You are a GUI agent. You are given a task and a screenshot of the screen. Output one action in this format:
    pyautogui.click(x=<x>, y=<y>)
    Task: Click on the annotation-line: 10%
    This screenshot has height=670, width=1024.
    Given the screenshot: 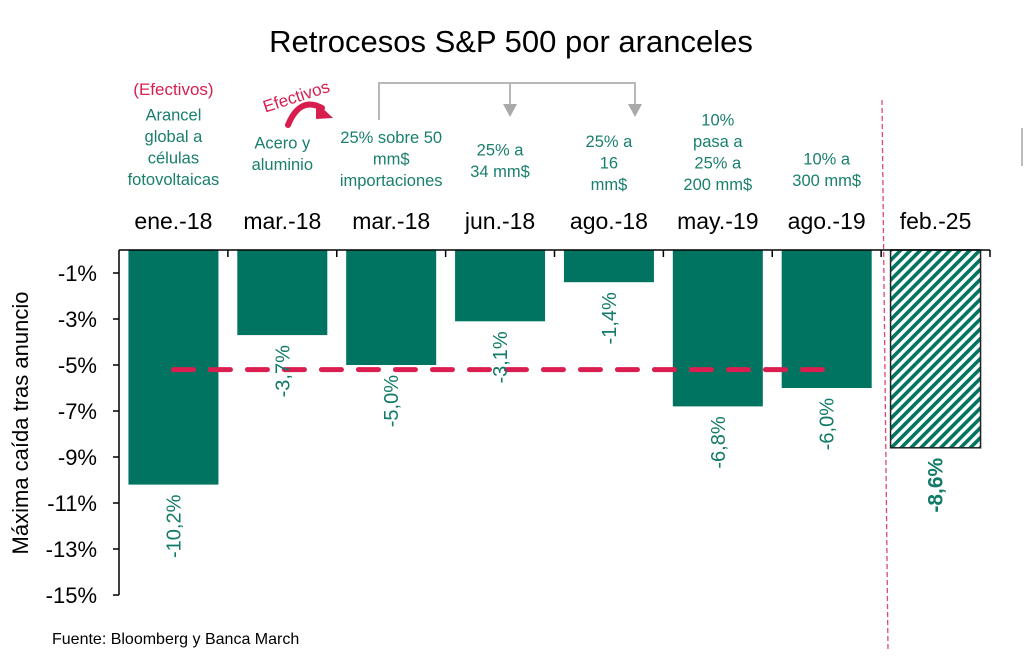 What is the action you would take?
    pyautogui.click(x=717, y=121)
    